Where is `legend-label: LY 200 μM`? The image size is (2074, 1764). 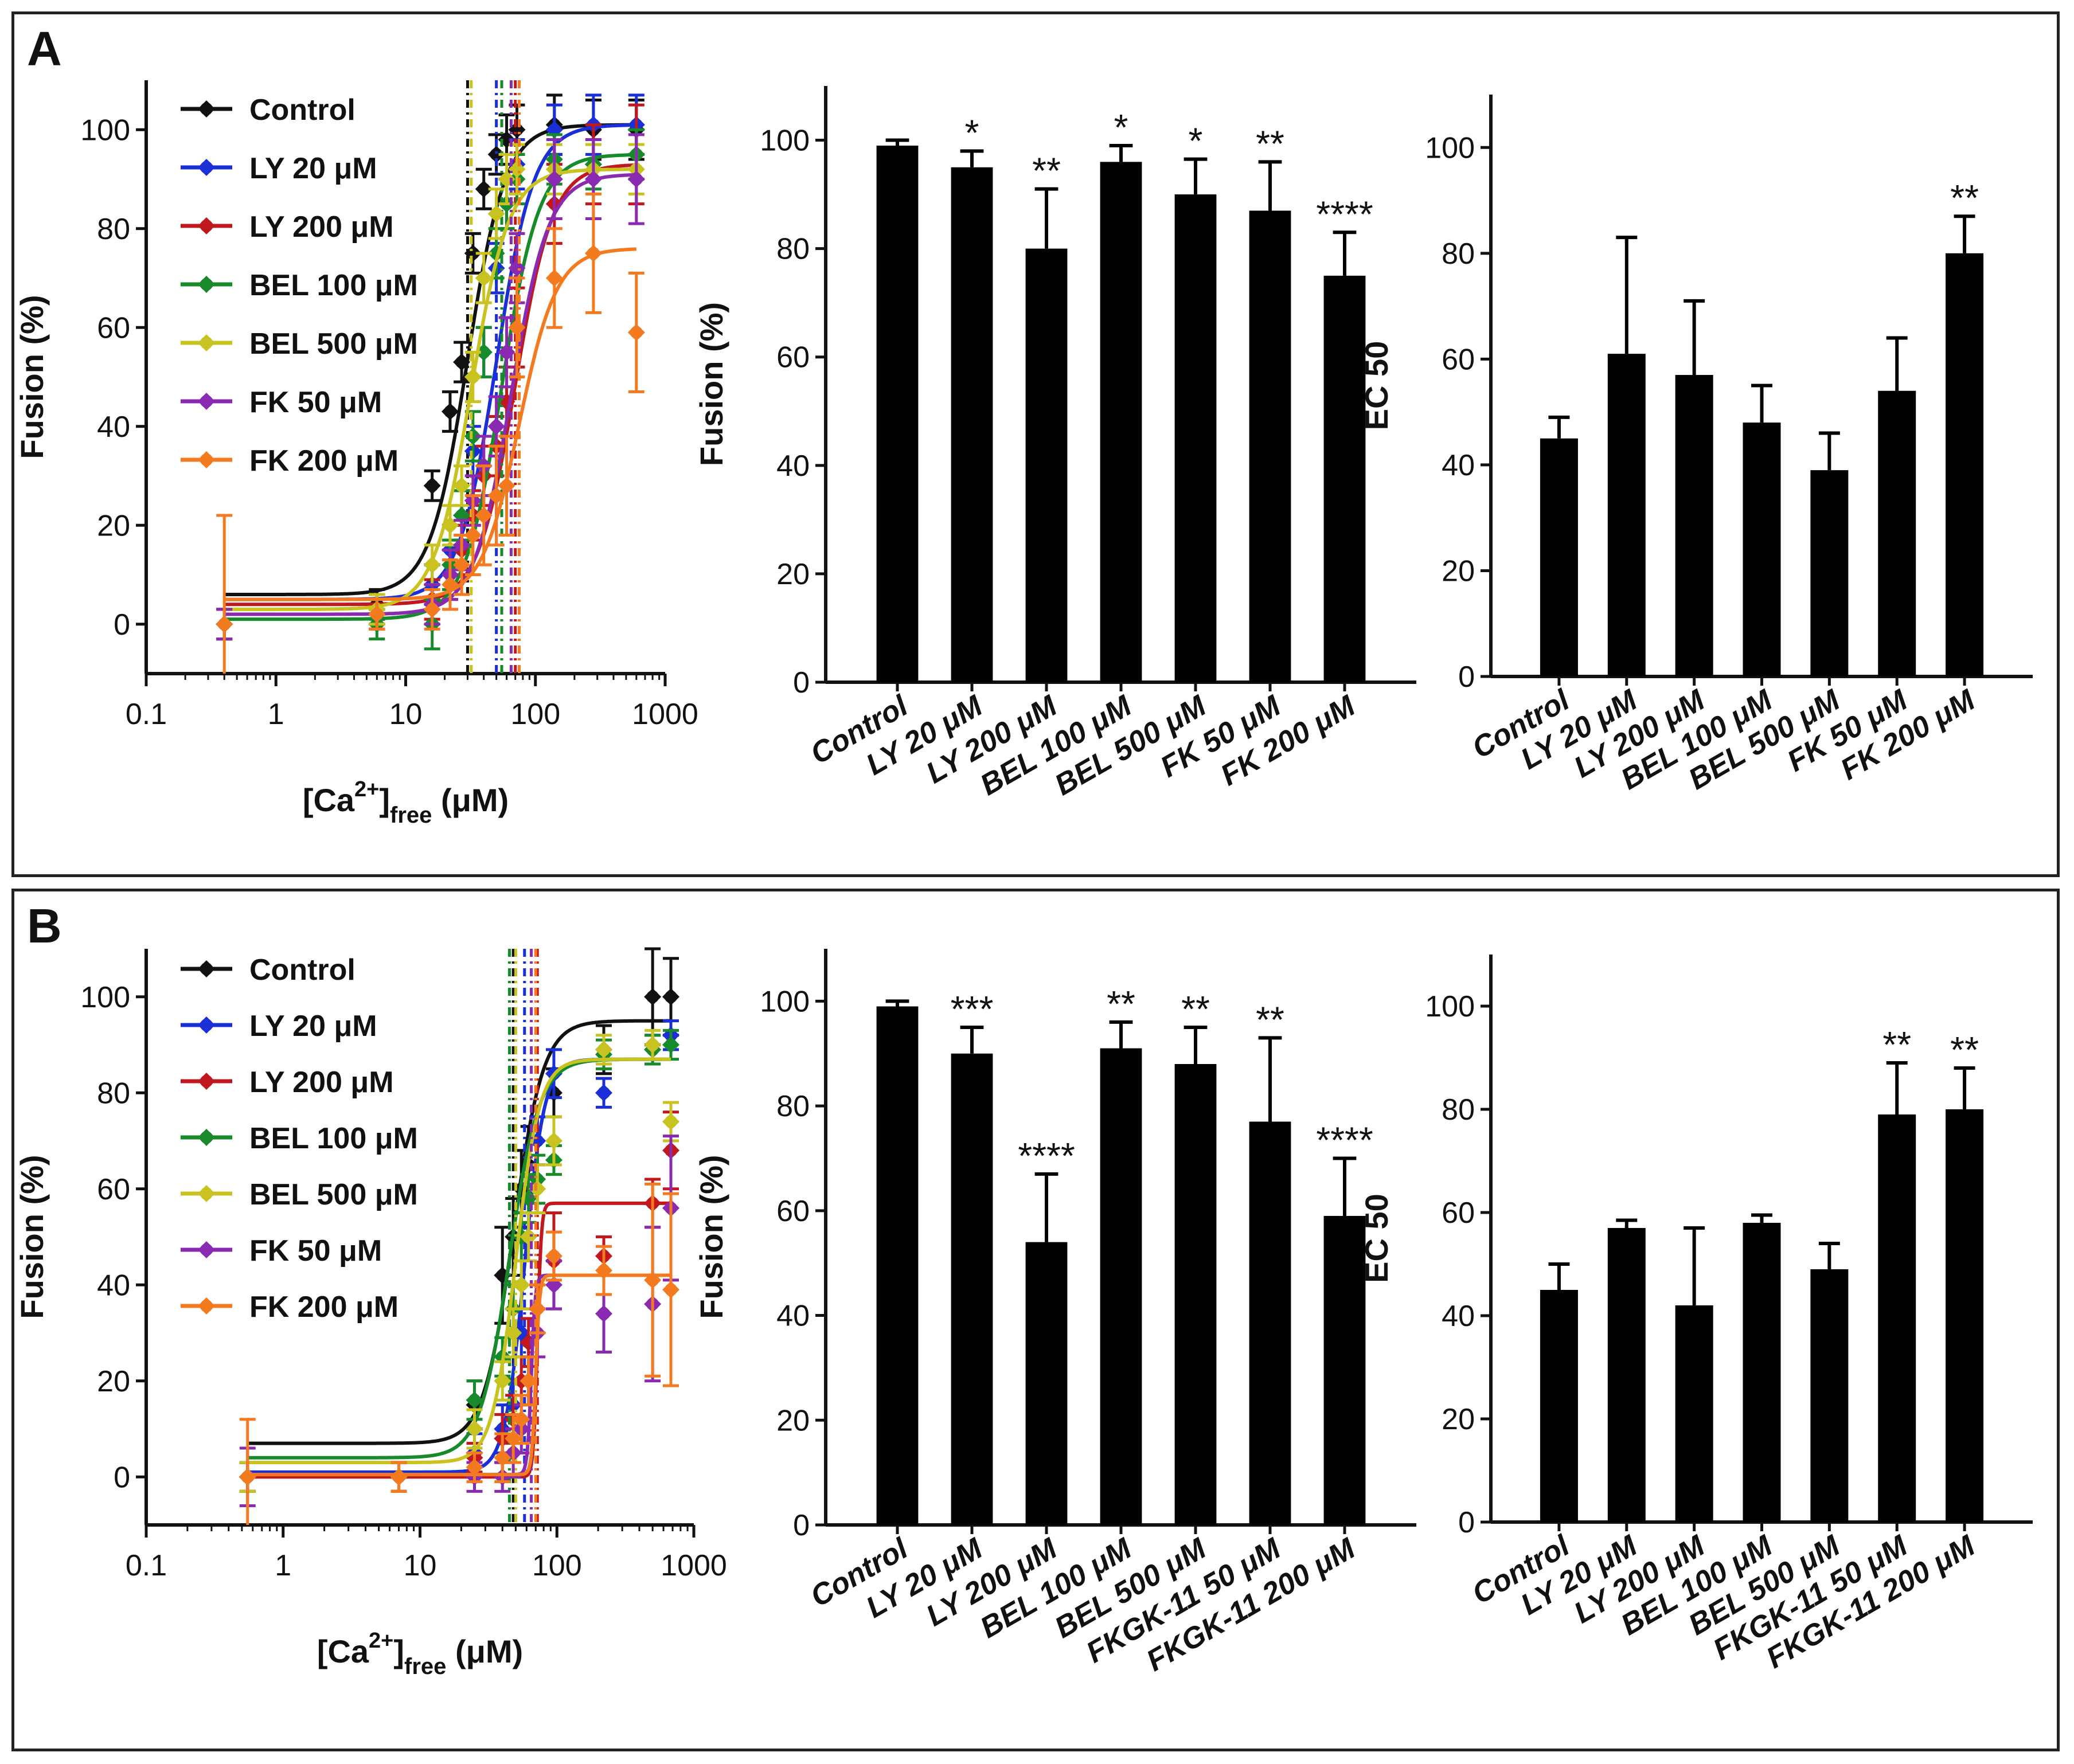 legend-label: LY 200 μM is located at coordinates (321, 227).